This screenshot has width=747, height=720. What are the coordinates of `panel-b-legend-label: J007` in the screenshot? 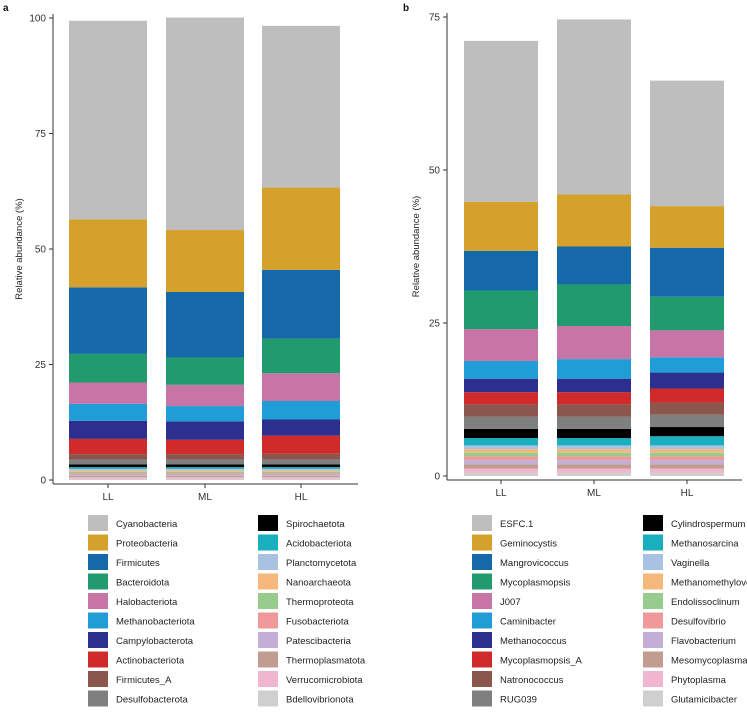 It's located at (510, 602).